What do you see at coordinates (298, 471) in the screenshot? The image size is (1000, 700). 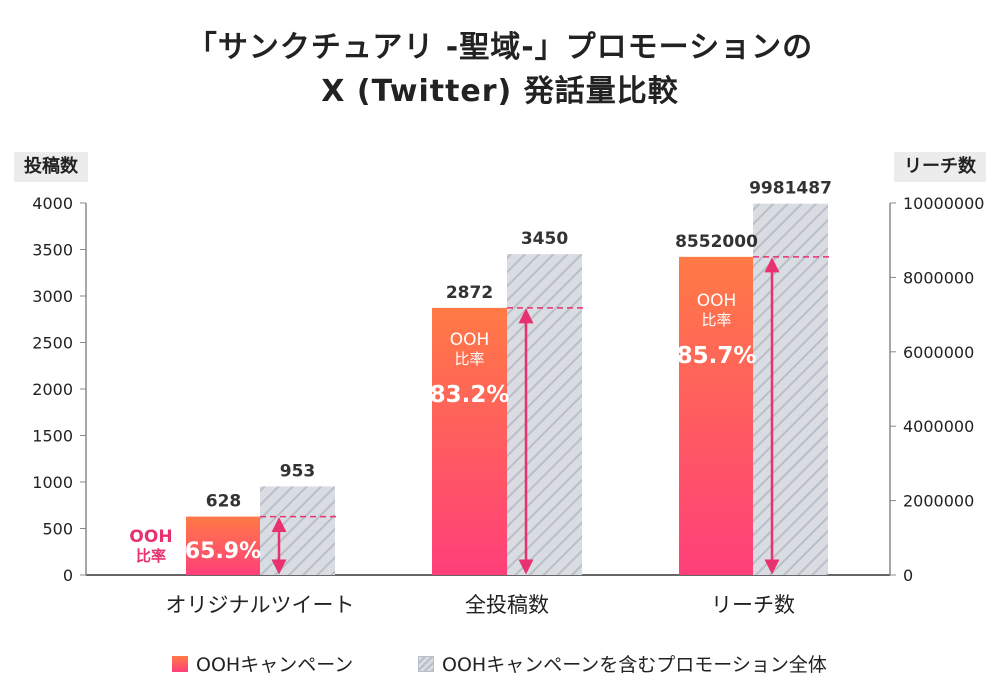 I see `value-label-total: 953` at bounding box center [298, 471].